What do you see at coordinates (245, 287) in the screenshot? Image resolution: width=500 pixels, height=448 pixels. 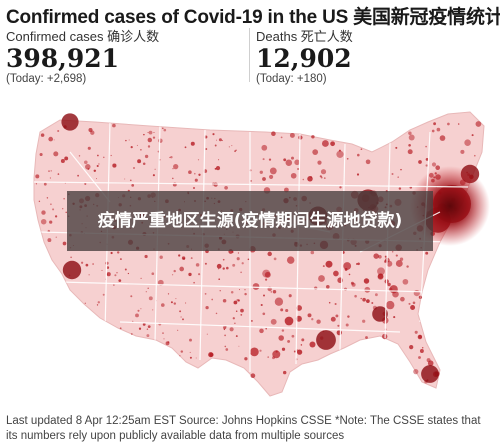 I see `state-border-line` at bounding box center [245, 287].